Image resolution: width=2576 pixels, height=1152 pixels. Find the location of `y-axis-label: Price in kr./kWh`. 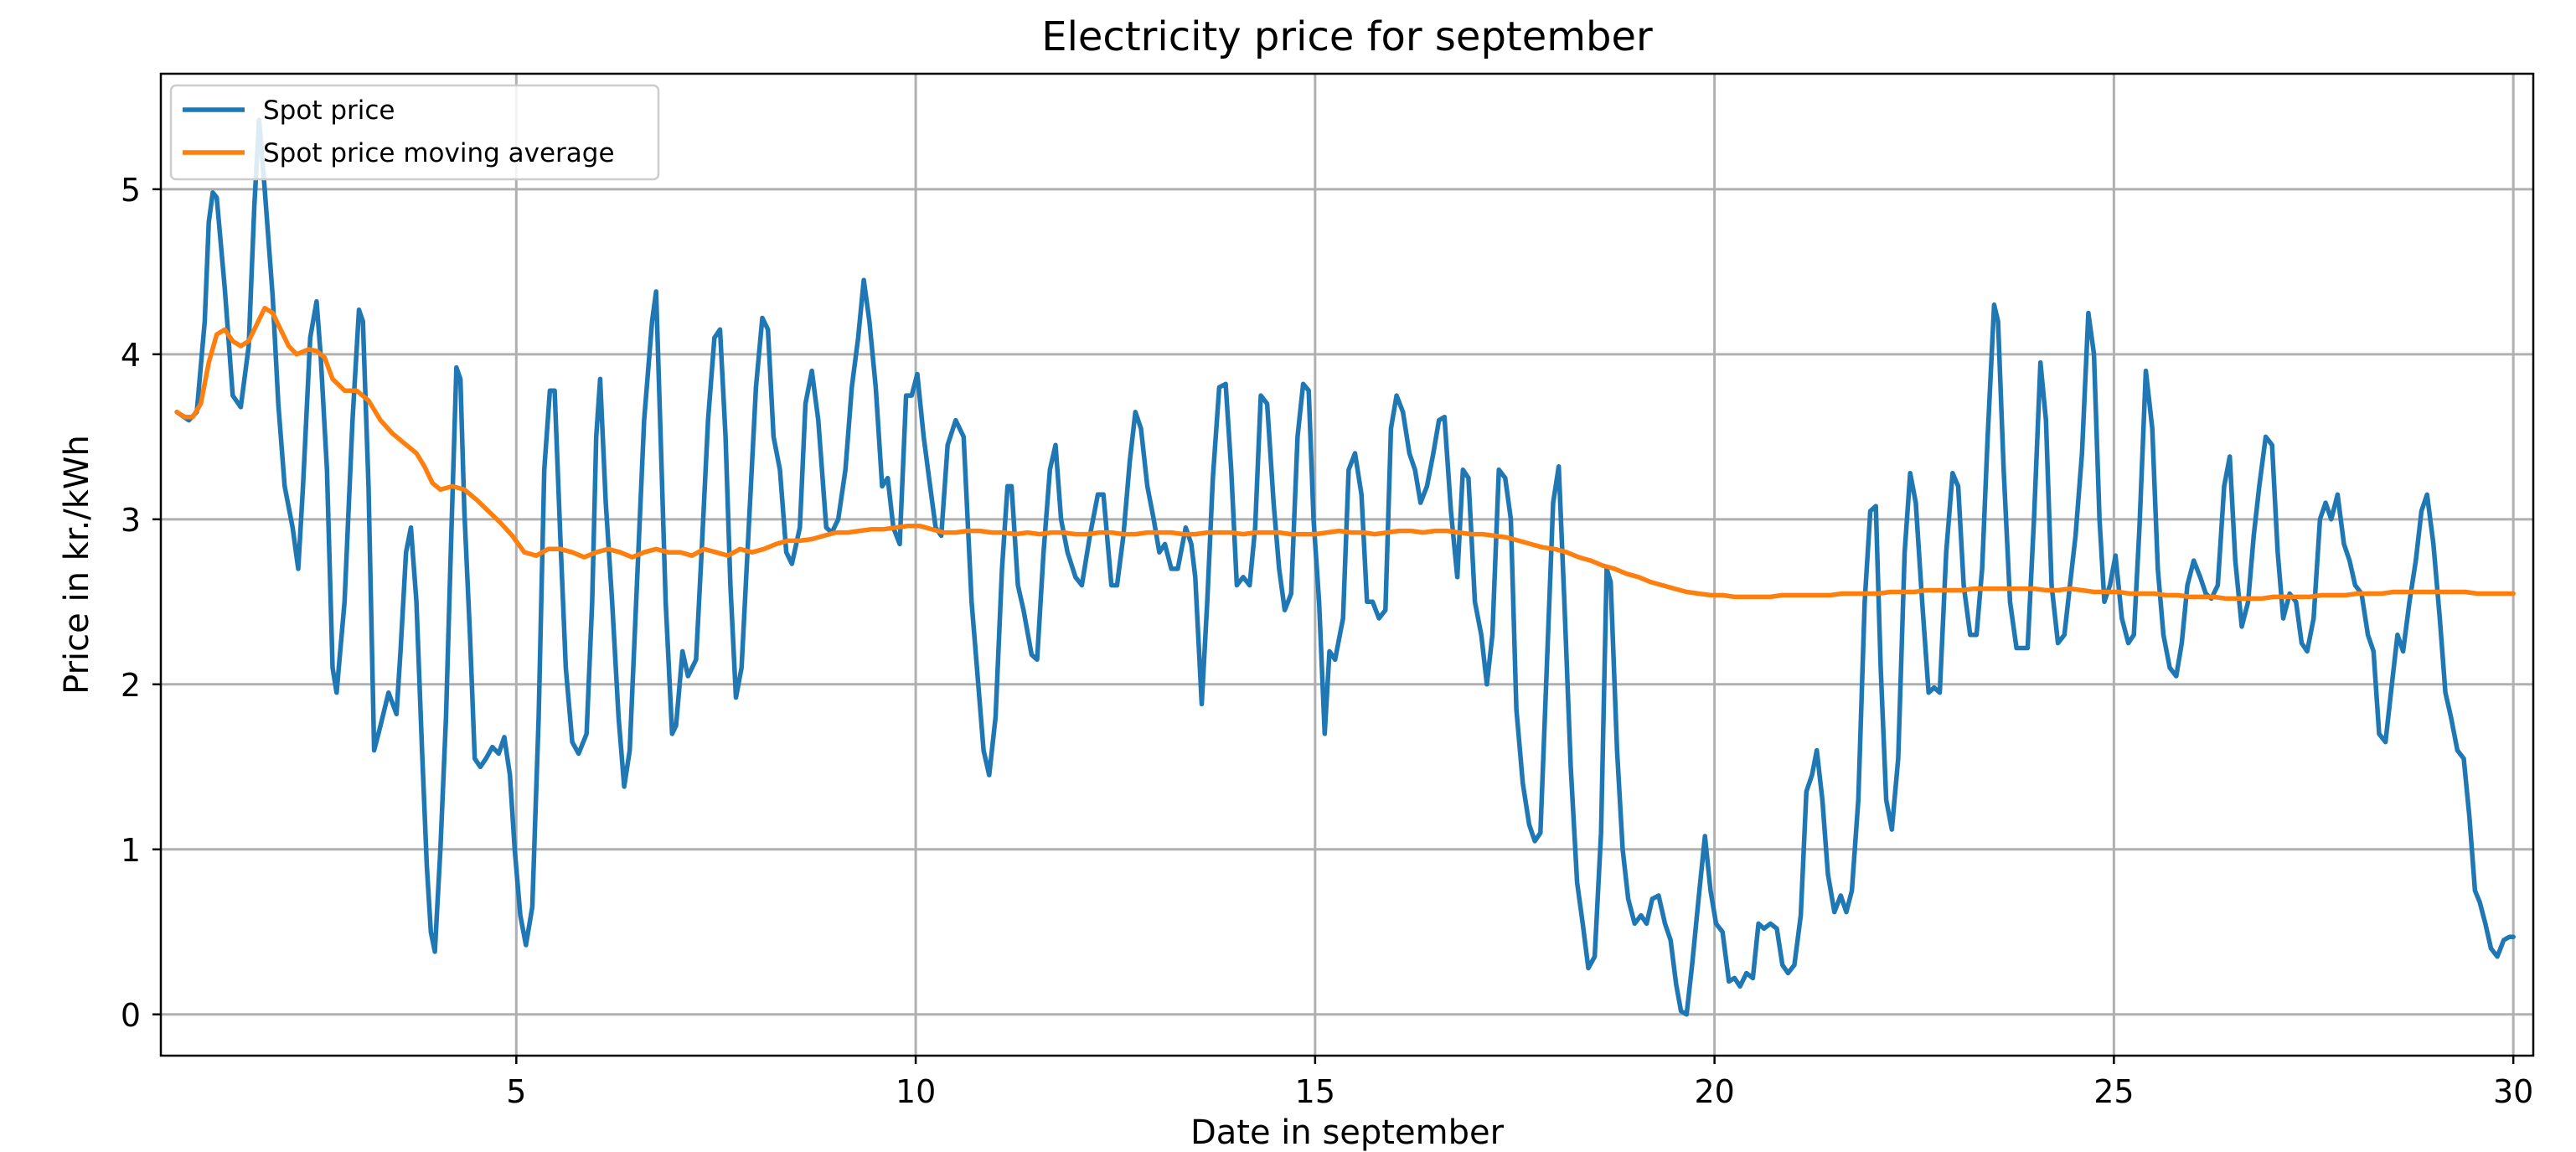

y-axis-label: Price in kr./kWh is located at coordinates (77, 565).